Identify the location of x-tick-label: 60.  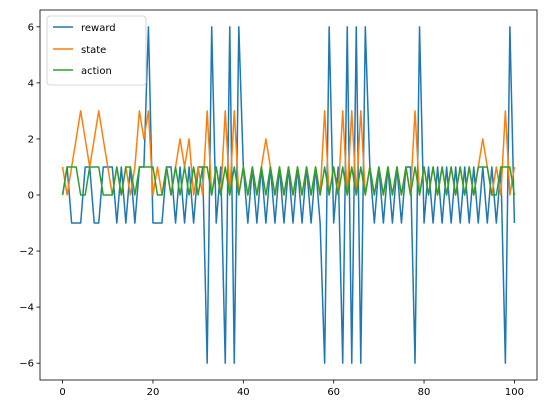
(333, 392).